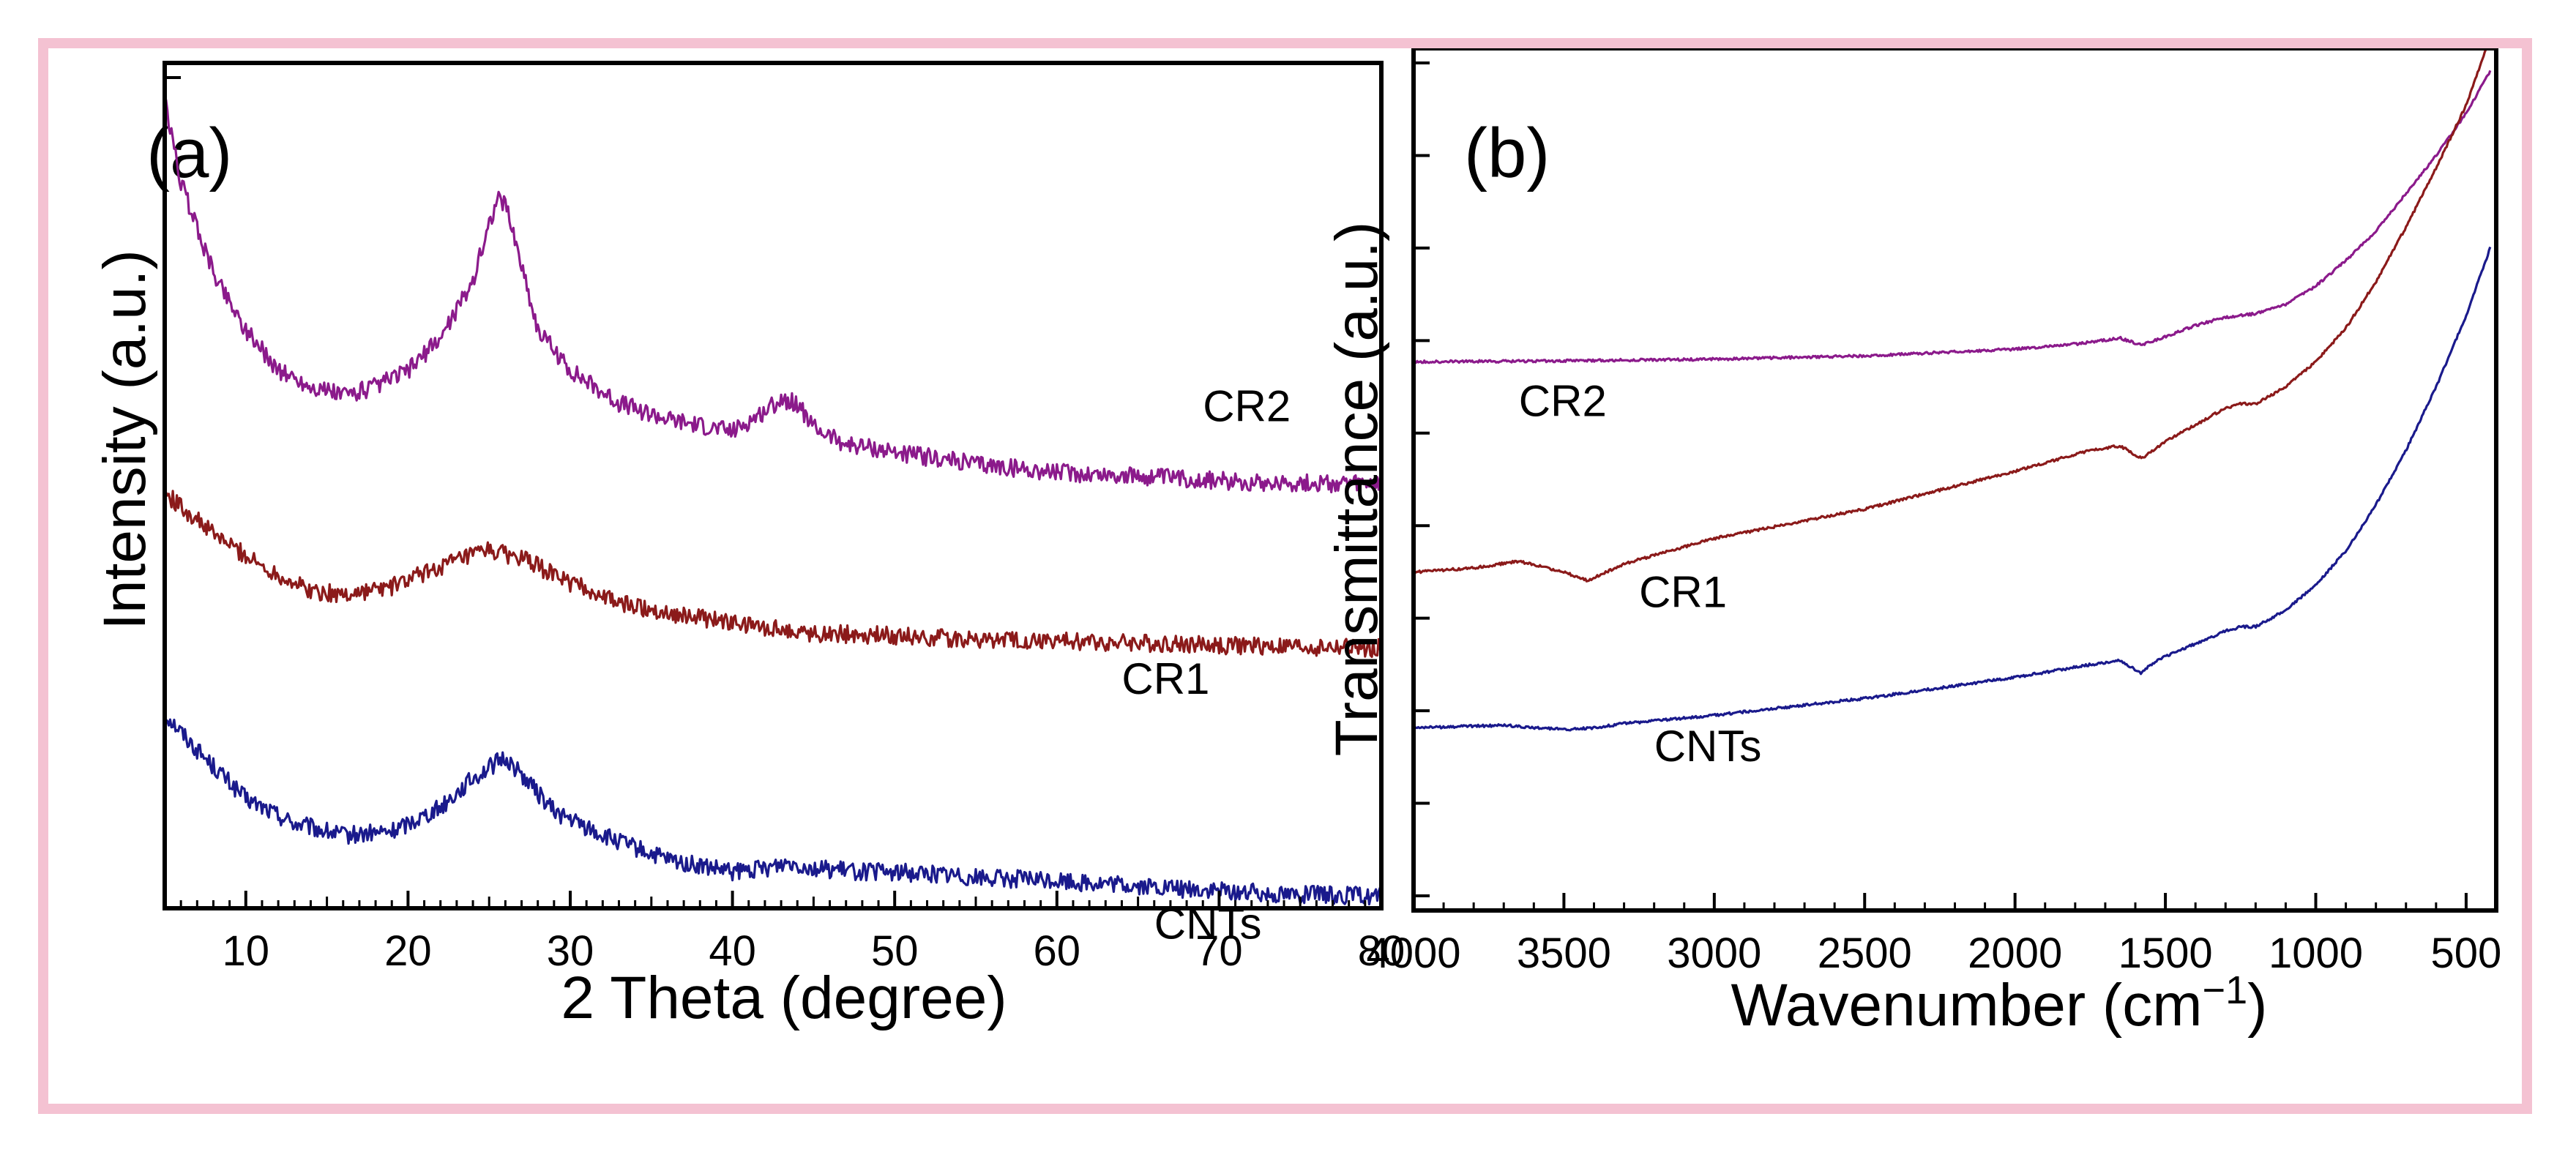  Describe the element at coordinates (2015, 953) in the screenshot. I see `panel-b-x-tick-label: 2000` at that location.